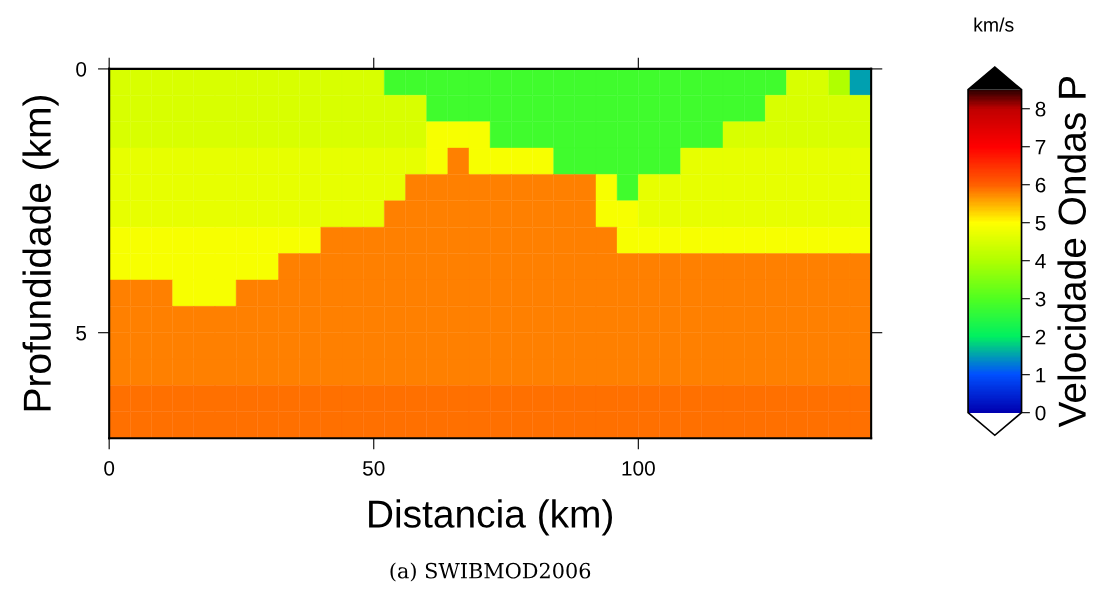  I want to click on color-bar-label: 4, so click(1040, 261).